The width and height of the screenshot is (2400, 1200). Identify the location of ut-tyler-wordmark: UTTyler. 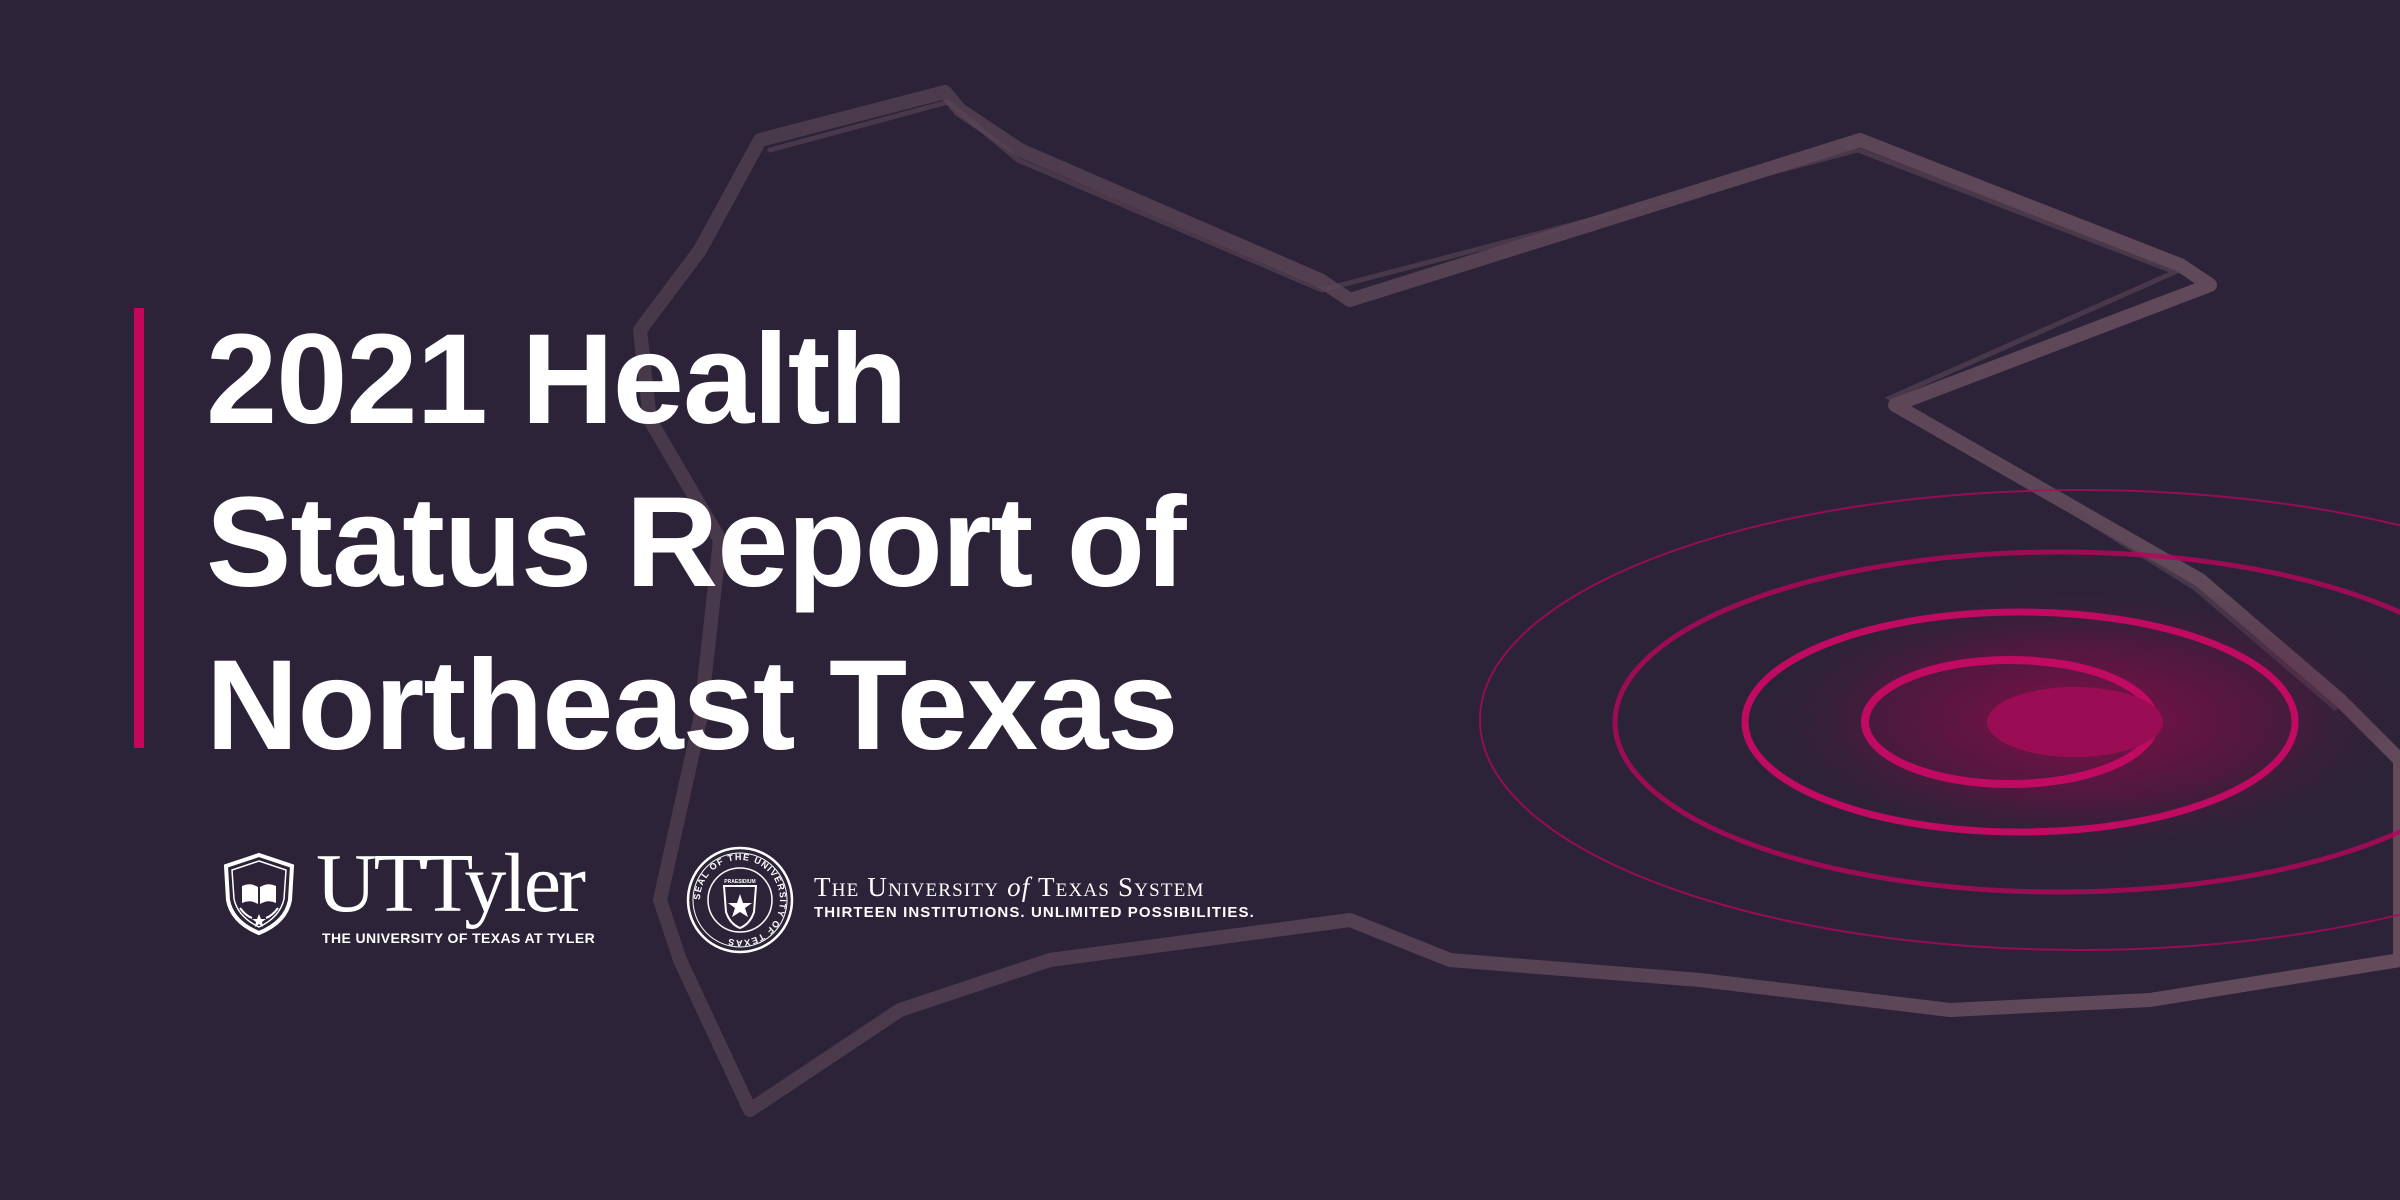
(451, 883).